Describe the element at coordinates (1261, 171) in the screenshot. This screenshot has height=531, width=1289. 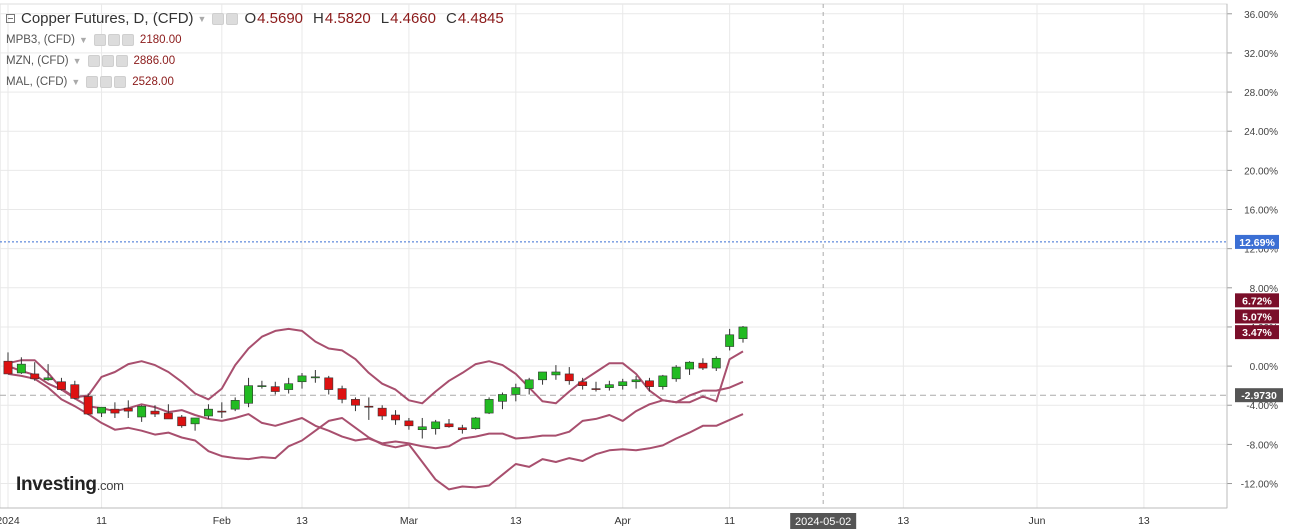
I see `y-tick-label: 20.00%` at that location.